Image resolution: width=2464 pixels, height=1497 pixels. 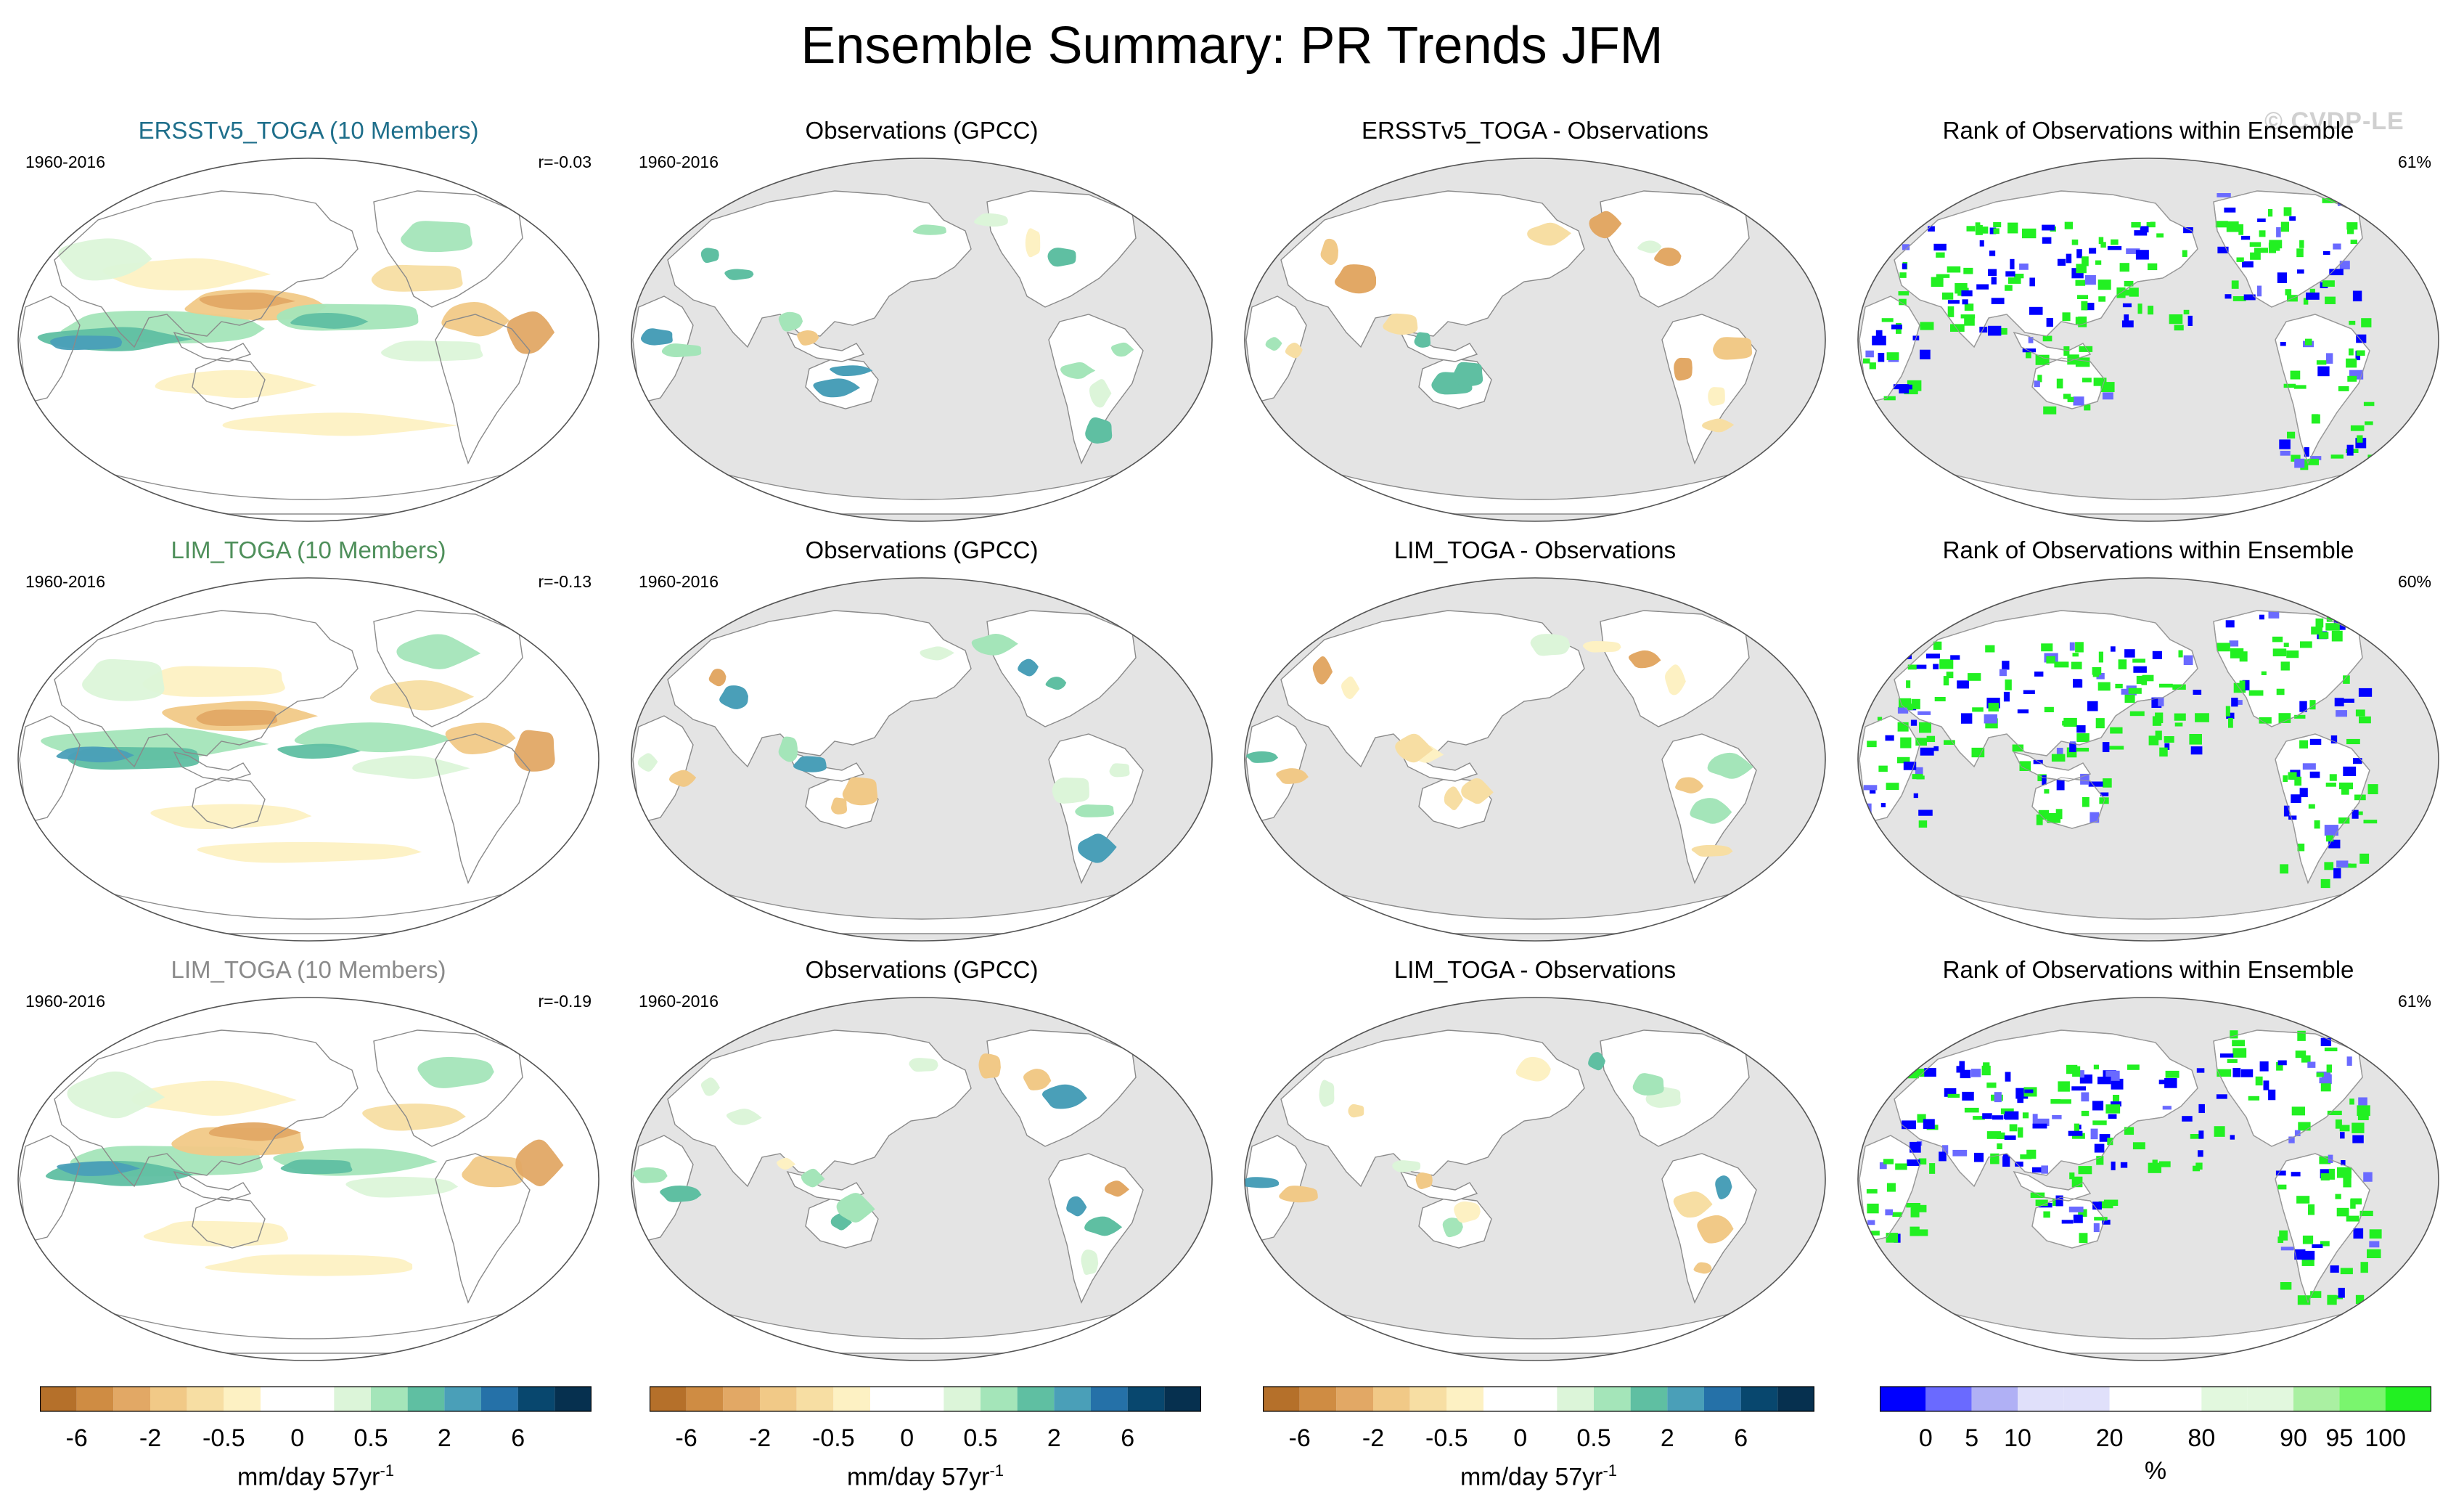 I want to click on colorbar-tick-label: 6, so click(x=1127, y=1438).